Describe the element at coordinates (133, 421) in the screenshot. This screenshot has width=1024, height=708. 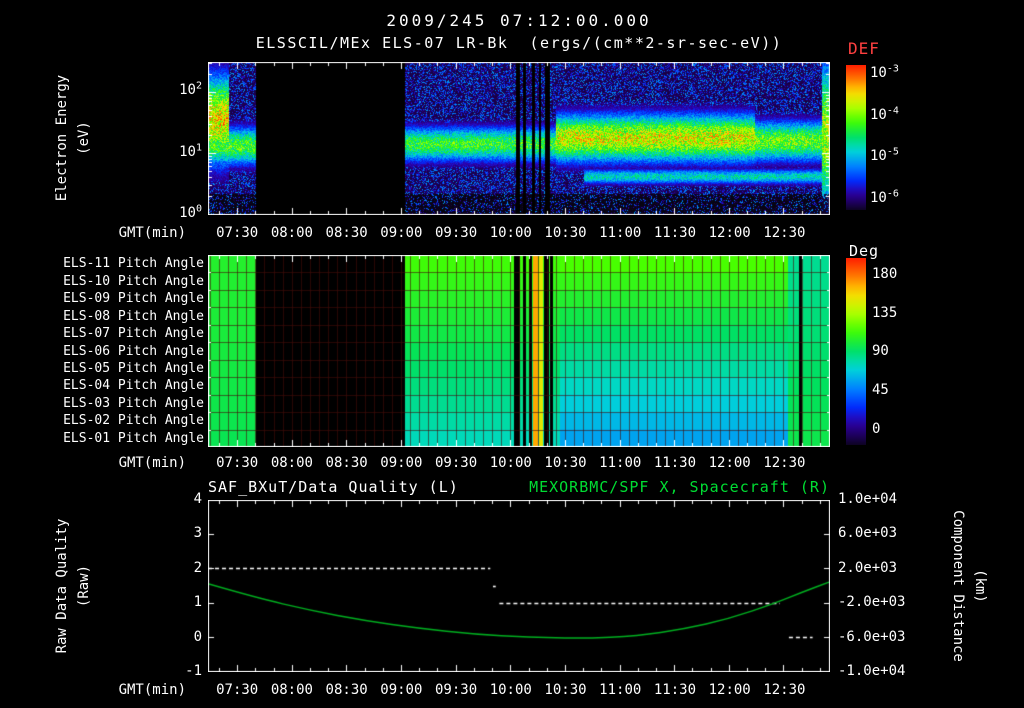
I see `pitch-row-label: ELS-02 Pitch Angle` at that location.